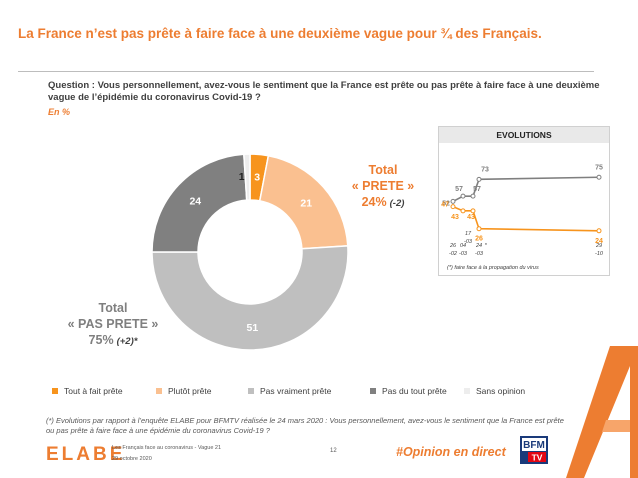  What do you see at coordinates (101, 340) in the screenshot?
I see `total-pas-prete-value: 75%` at bounding box center [101, 340].